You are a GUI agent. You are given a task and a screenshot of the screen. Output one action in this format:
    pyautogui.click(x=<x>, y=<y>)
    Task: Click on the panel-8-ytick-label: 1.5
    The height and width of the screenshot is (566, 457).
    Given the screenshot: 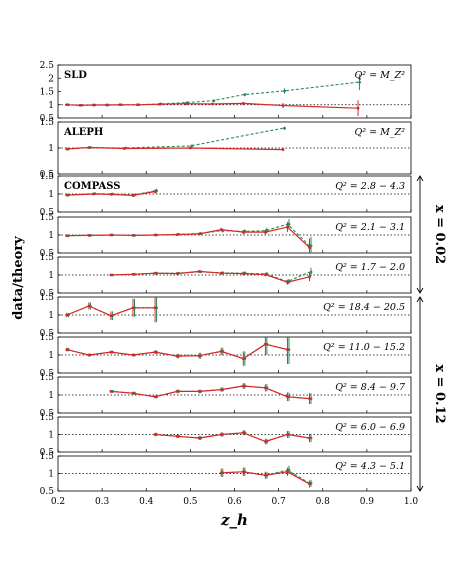 What is the action you would take?
    pyautogui.click(x=47, y=378)
    